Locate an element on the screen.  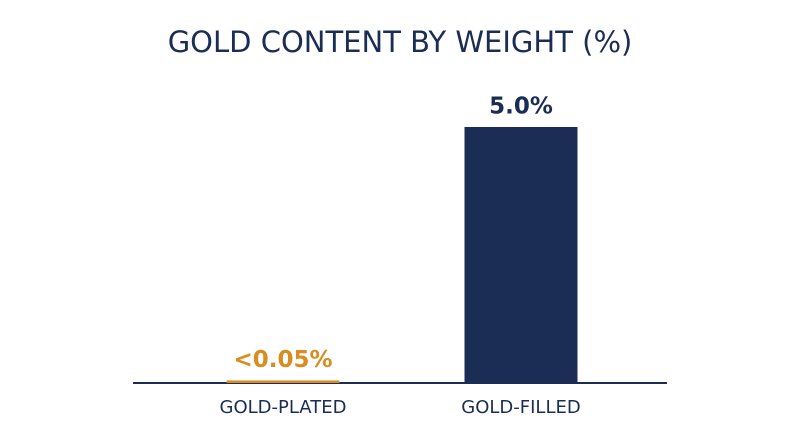
value-label: 5.0% is located at coordinates (521, 107).